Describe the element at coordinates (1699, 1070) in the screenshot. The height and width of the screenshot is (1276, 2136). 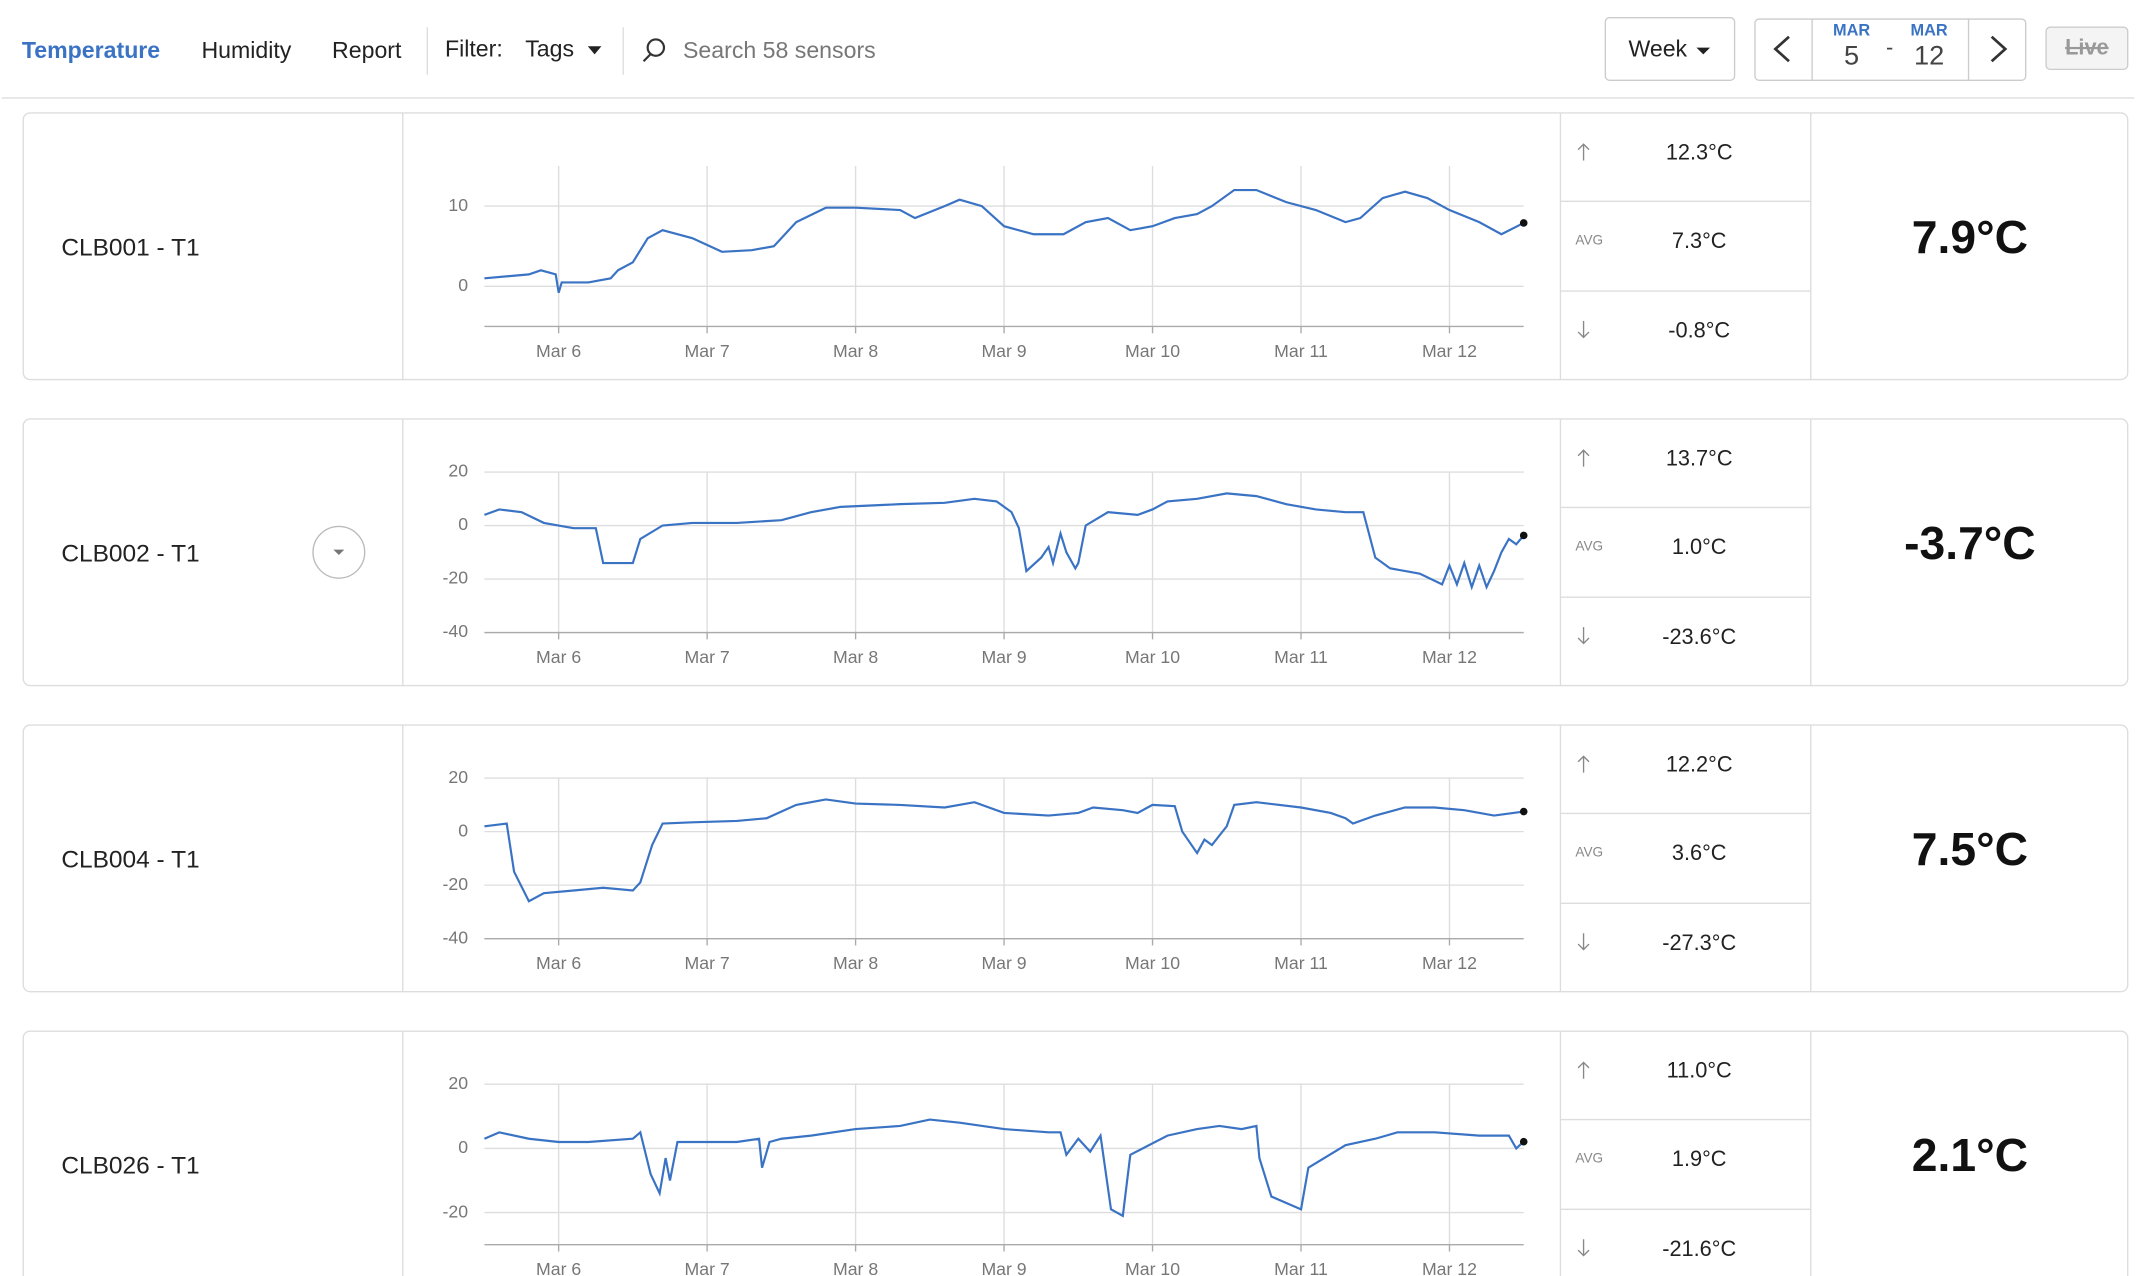
I see `max-value: 11.0°C` at that location.